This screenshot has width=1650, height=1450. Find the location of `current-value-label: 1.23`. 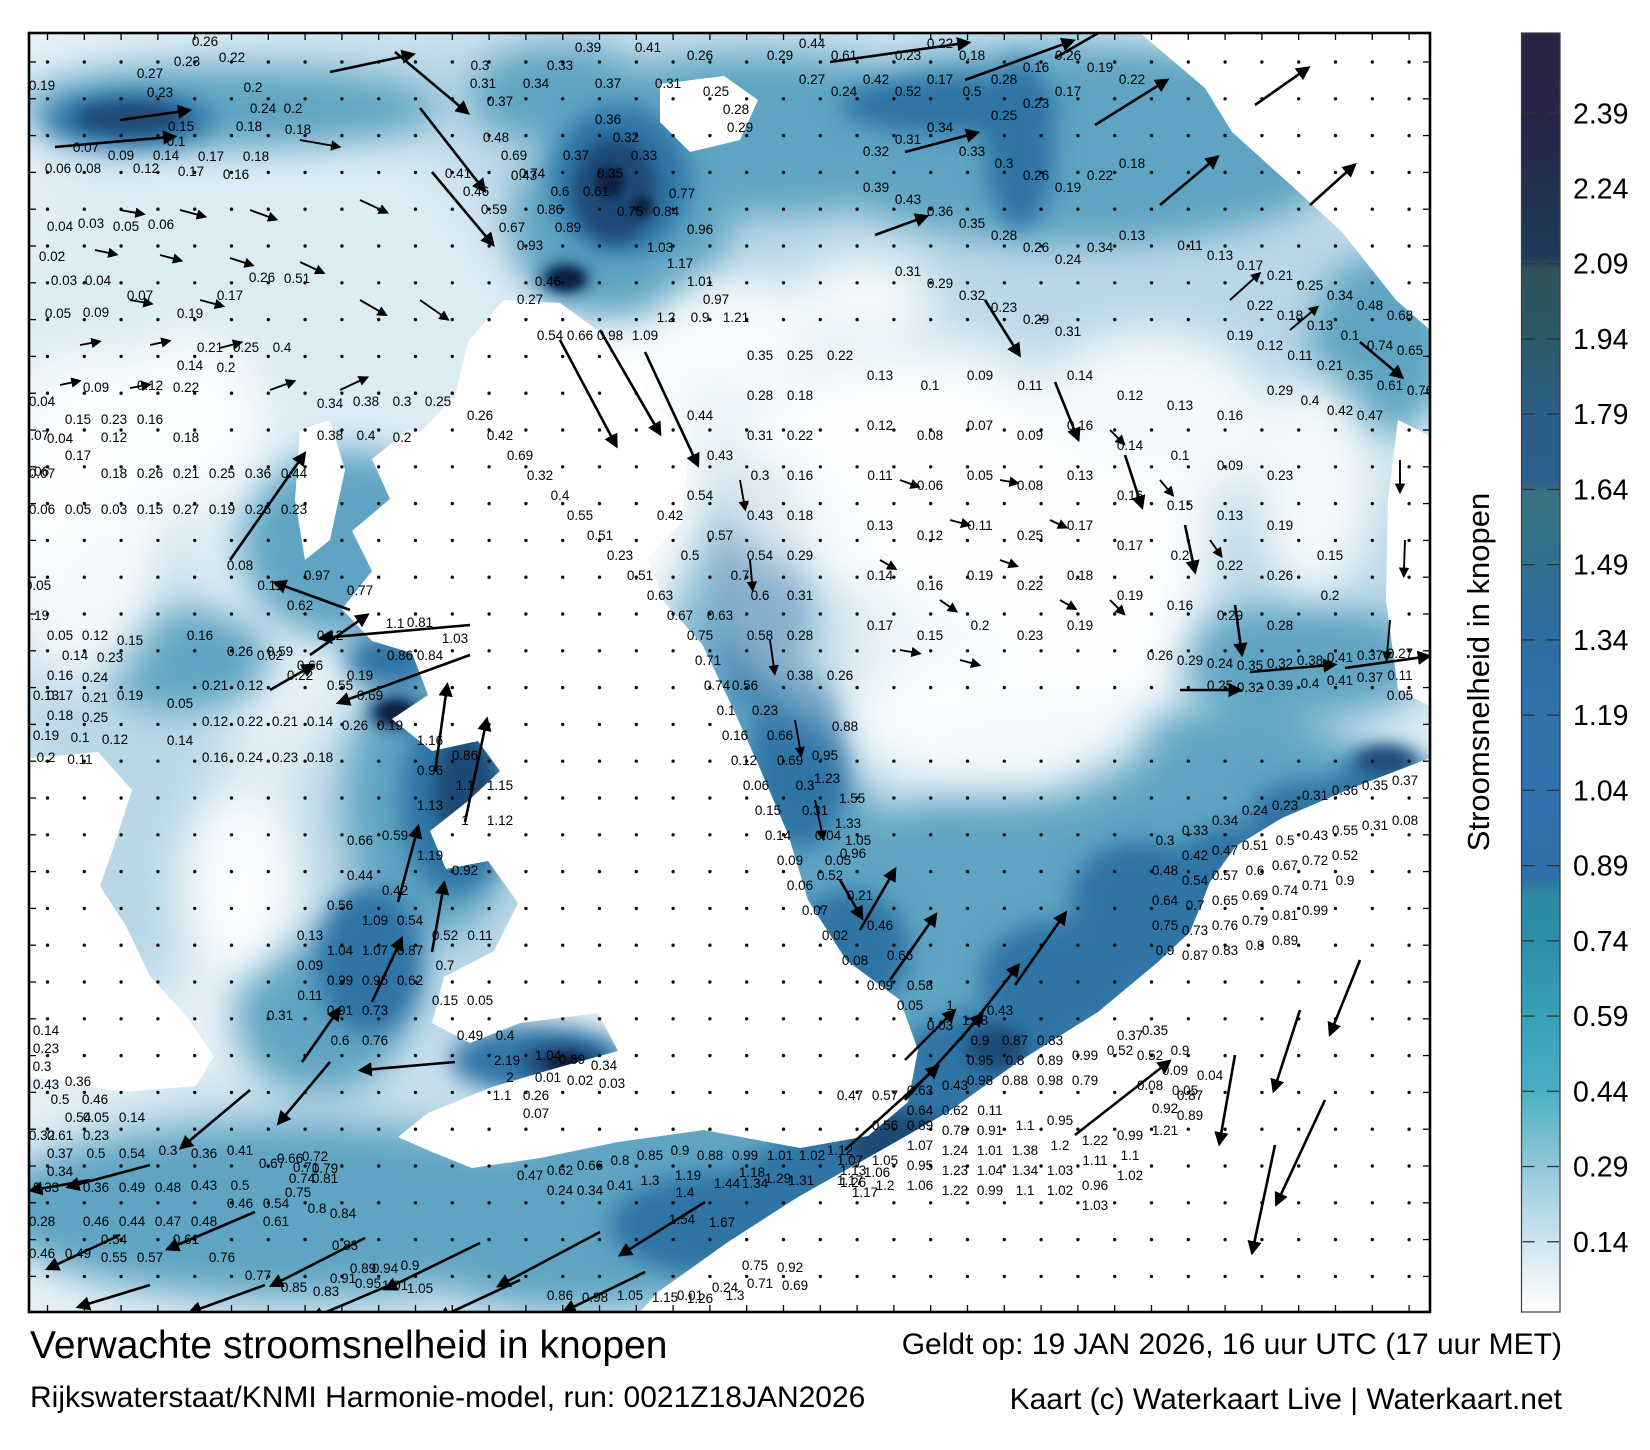

current-value-label: 1.23 is located at coordinates (827, 778).